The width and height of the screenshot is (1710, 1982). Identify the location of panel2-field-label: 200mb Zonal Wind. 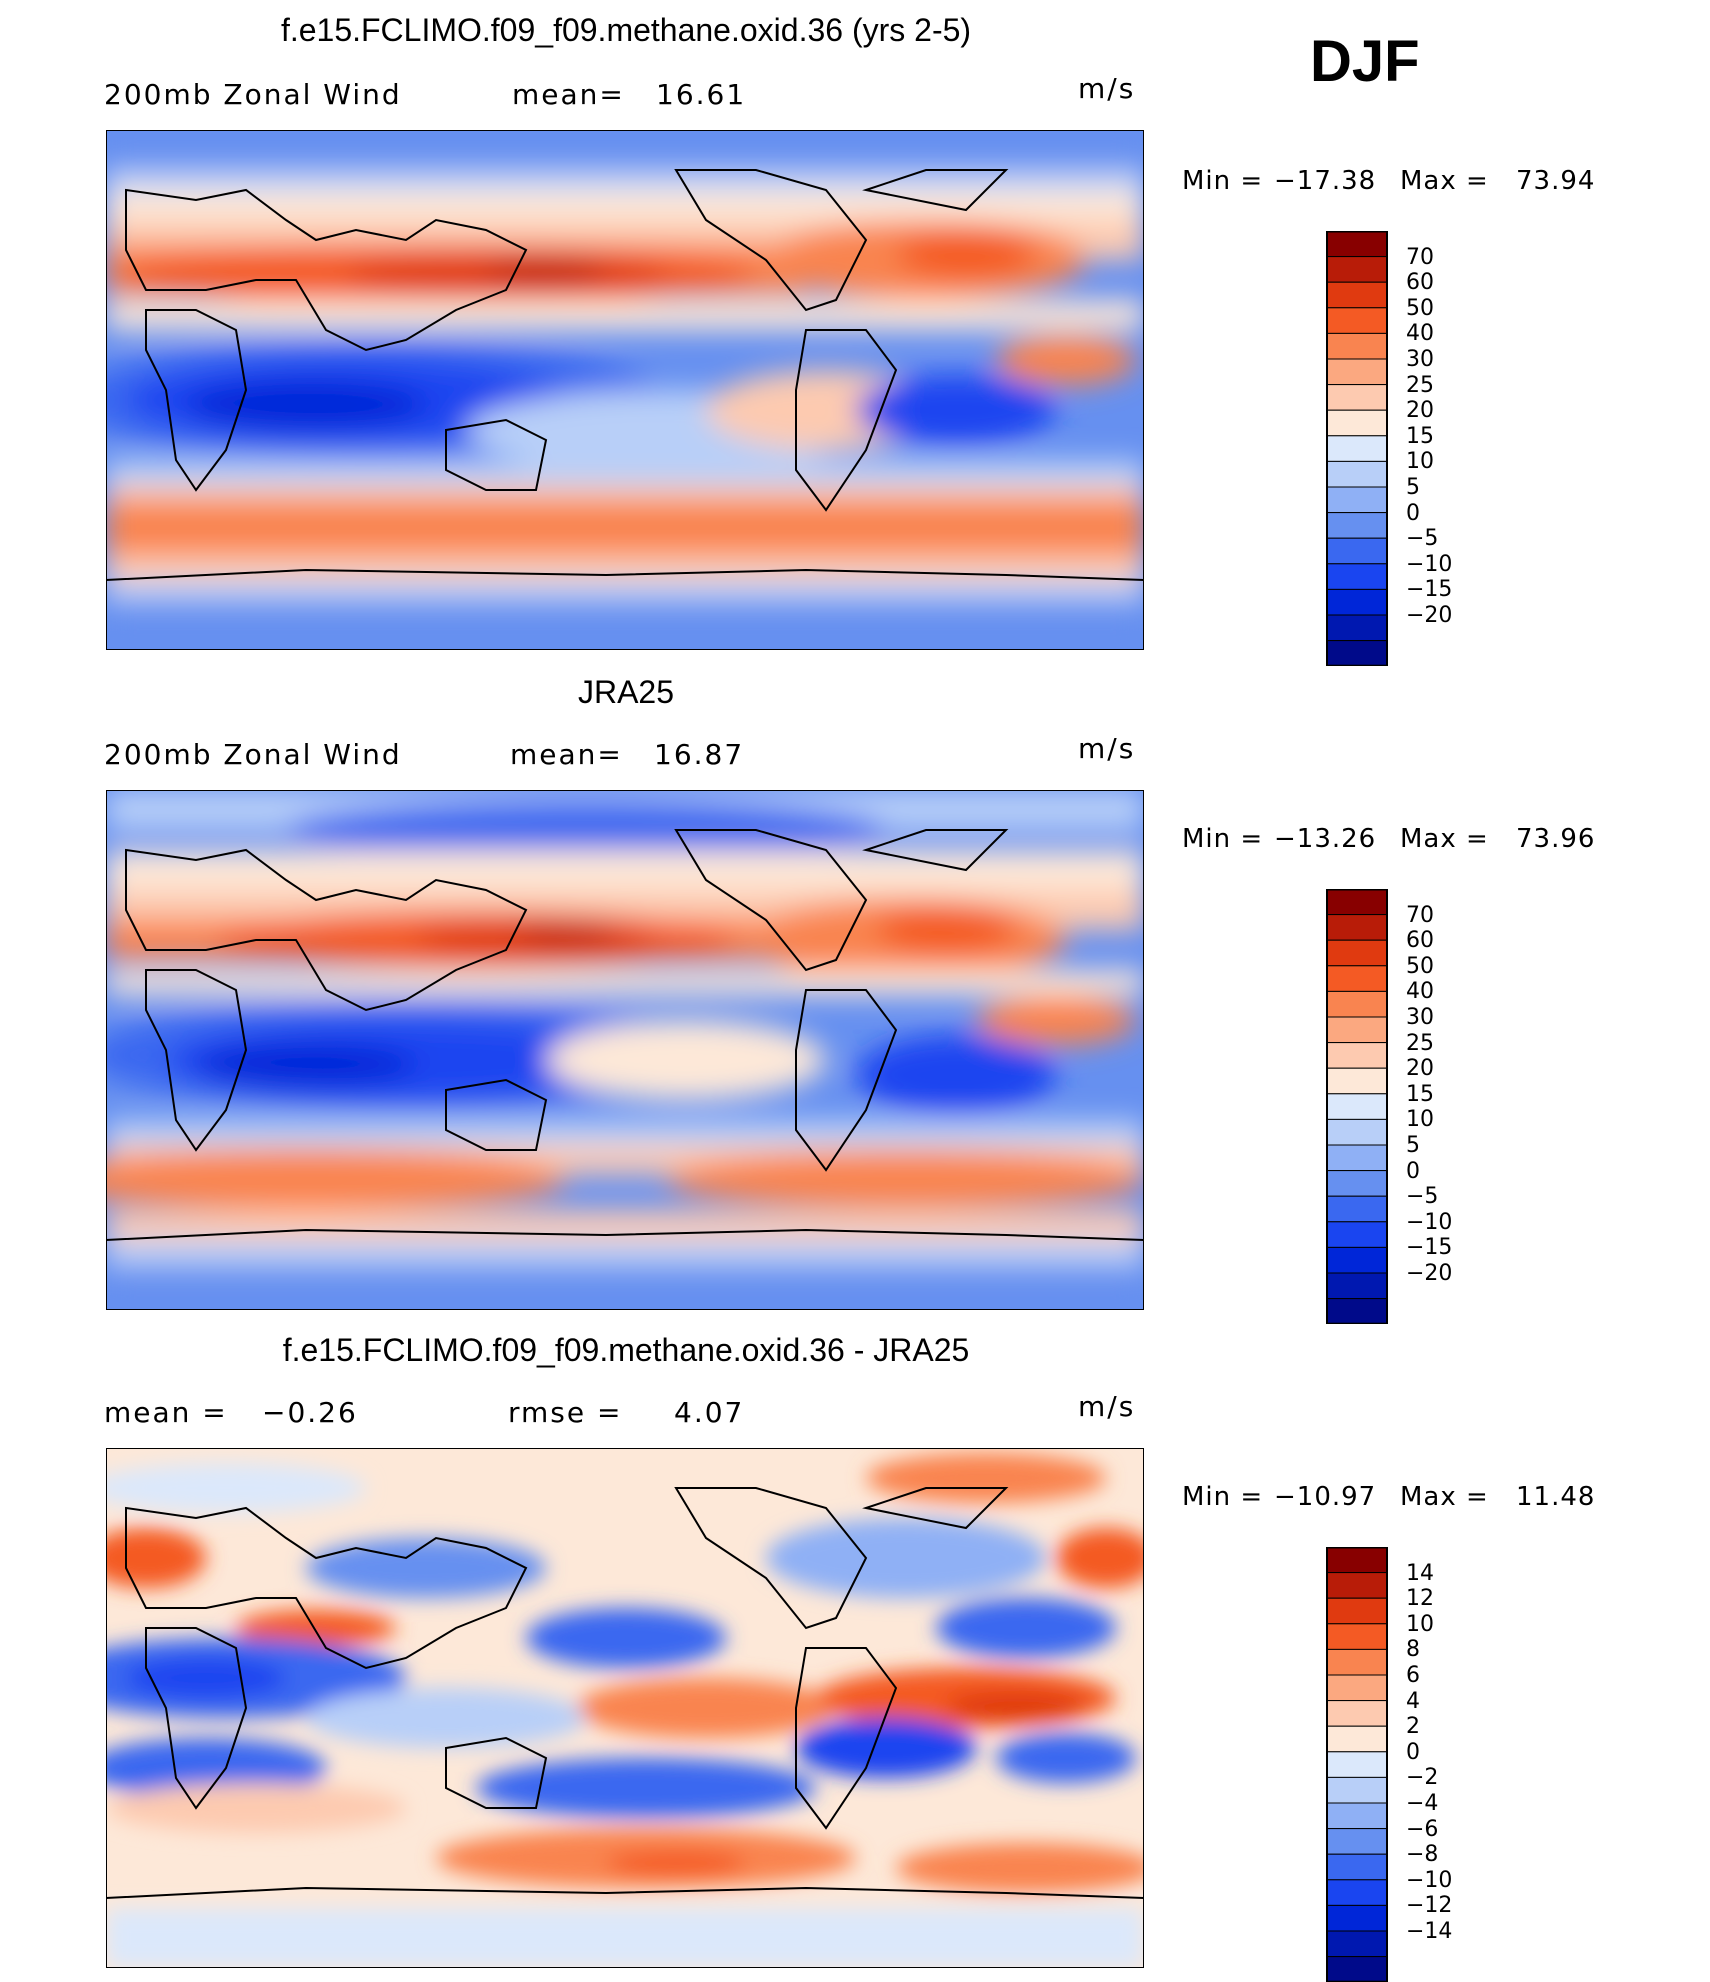
(253, 754).